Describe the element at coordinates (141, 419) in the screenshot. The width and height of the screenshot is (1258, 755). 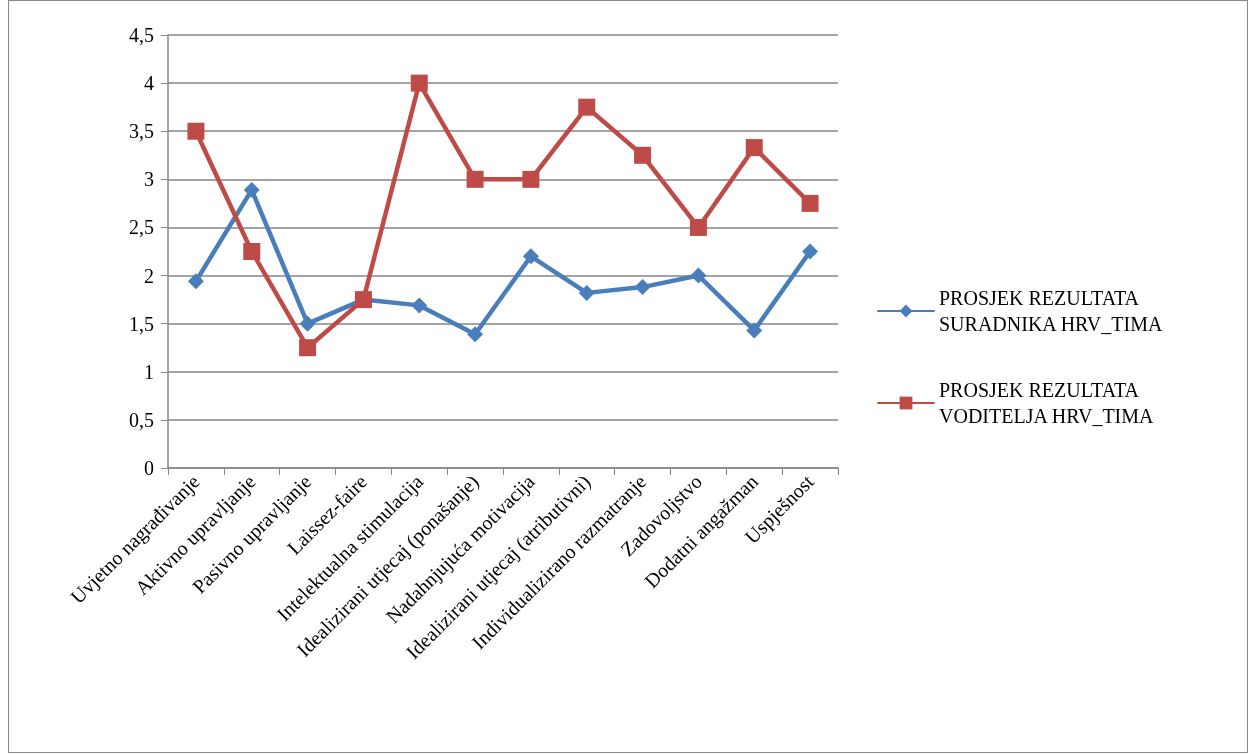
I see `y-tick-label: 0,5` at that location.